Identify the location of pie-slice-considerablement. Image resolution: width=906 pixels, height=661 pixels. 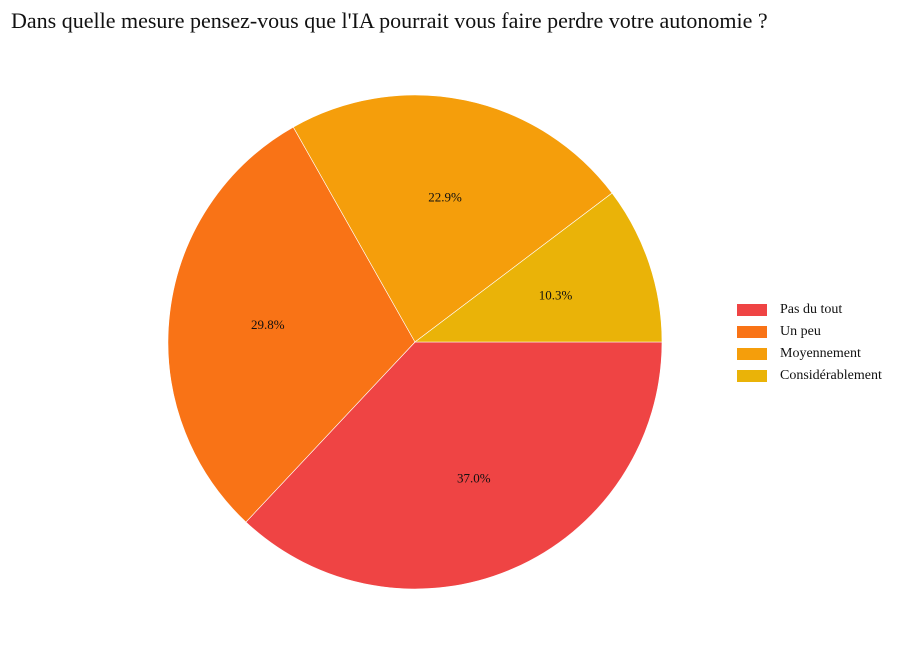
(538, 267).